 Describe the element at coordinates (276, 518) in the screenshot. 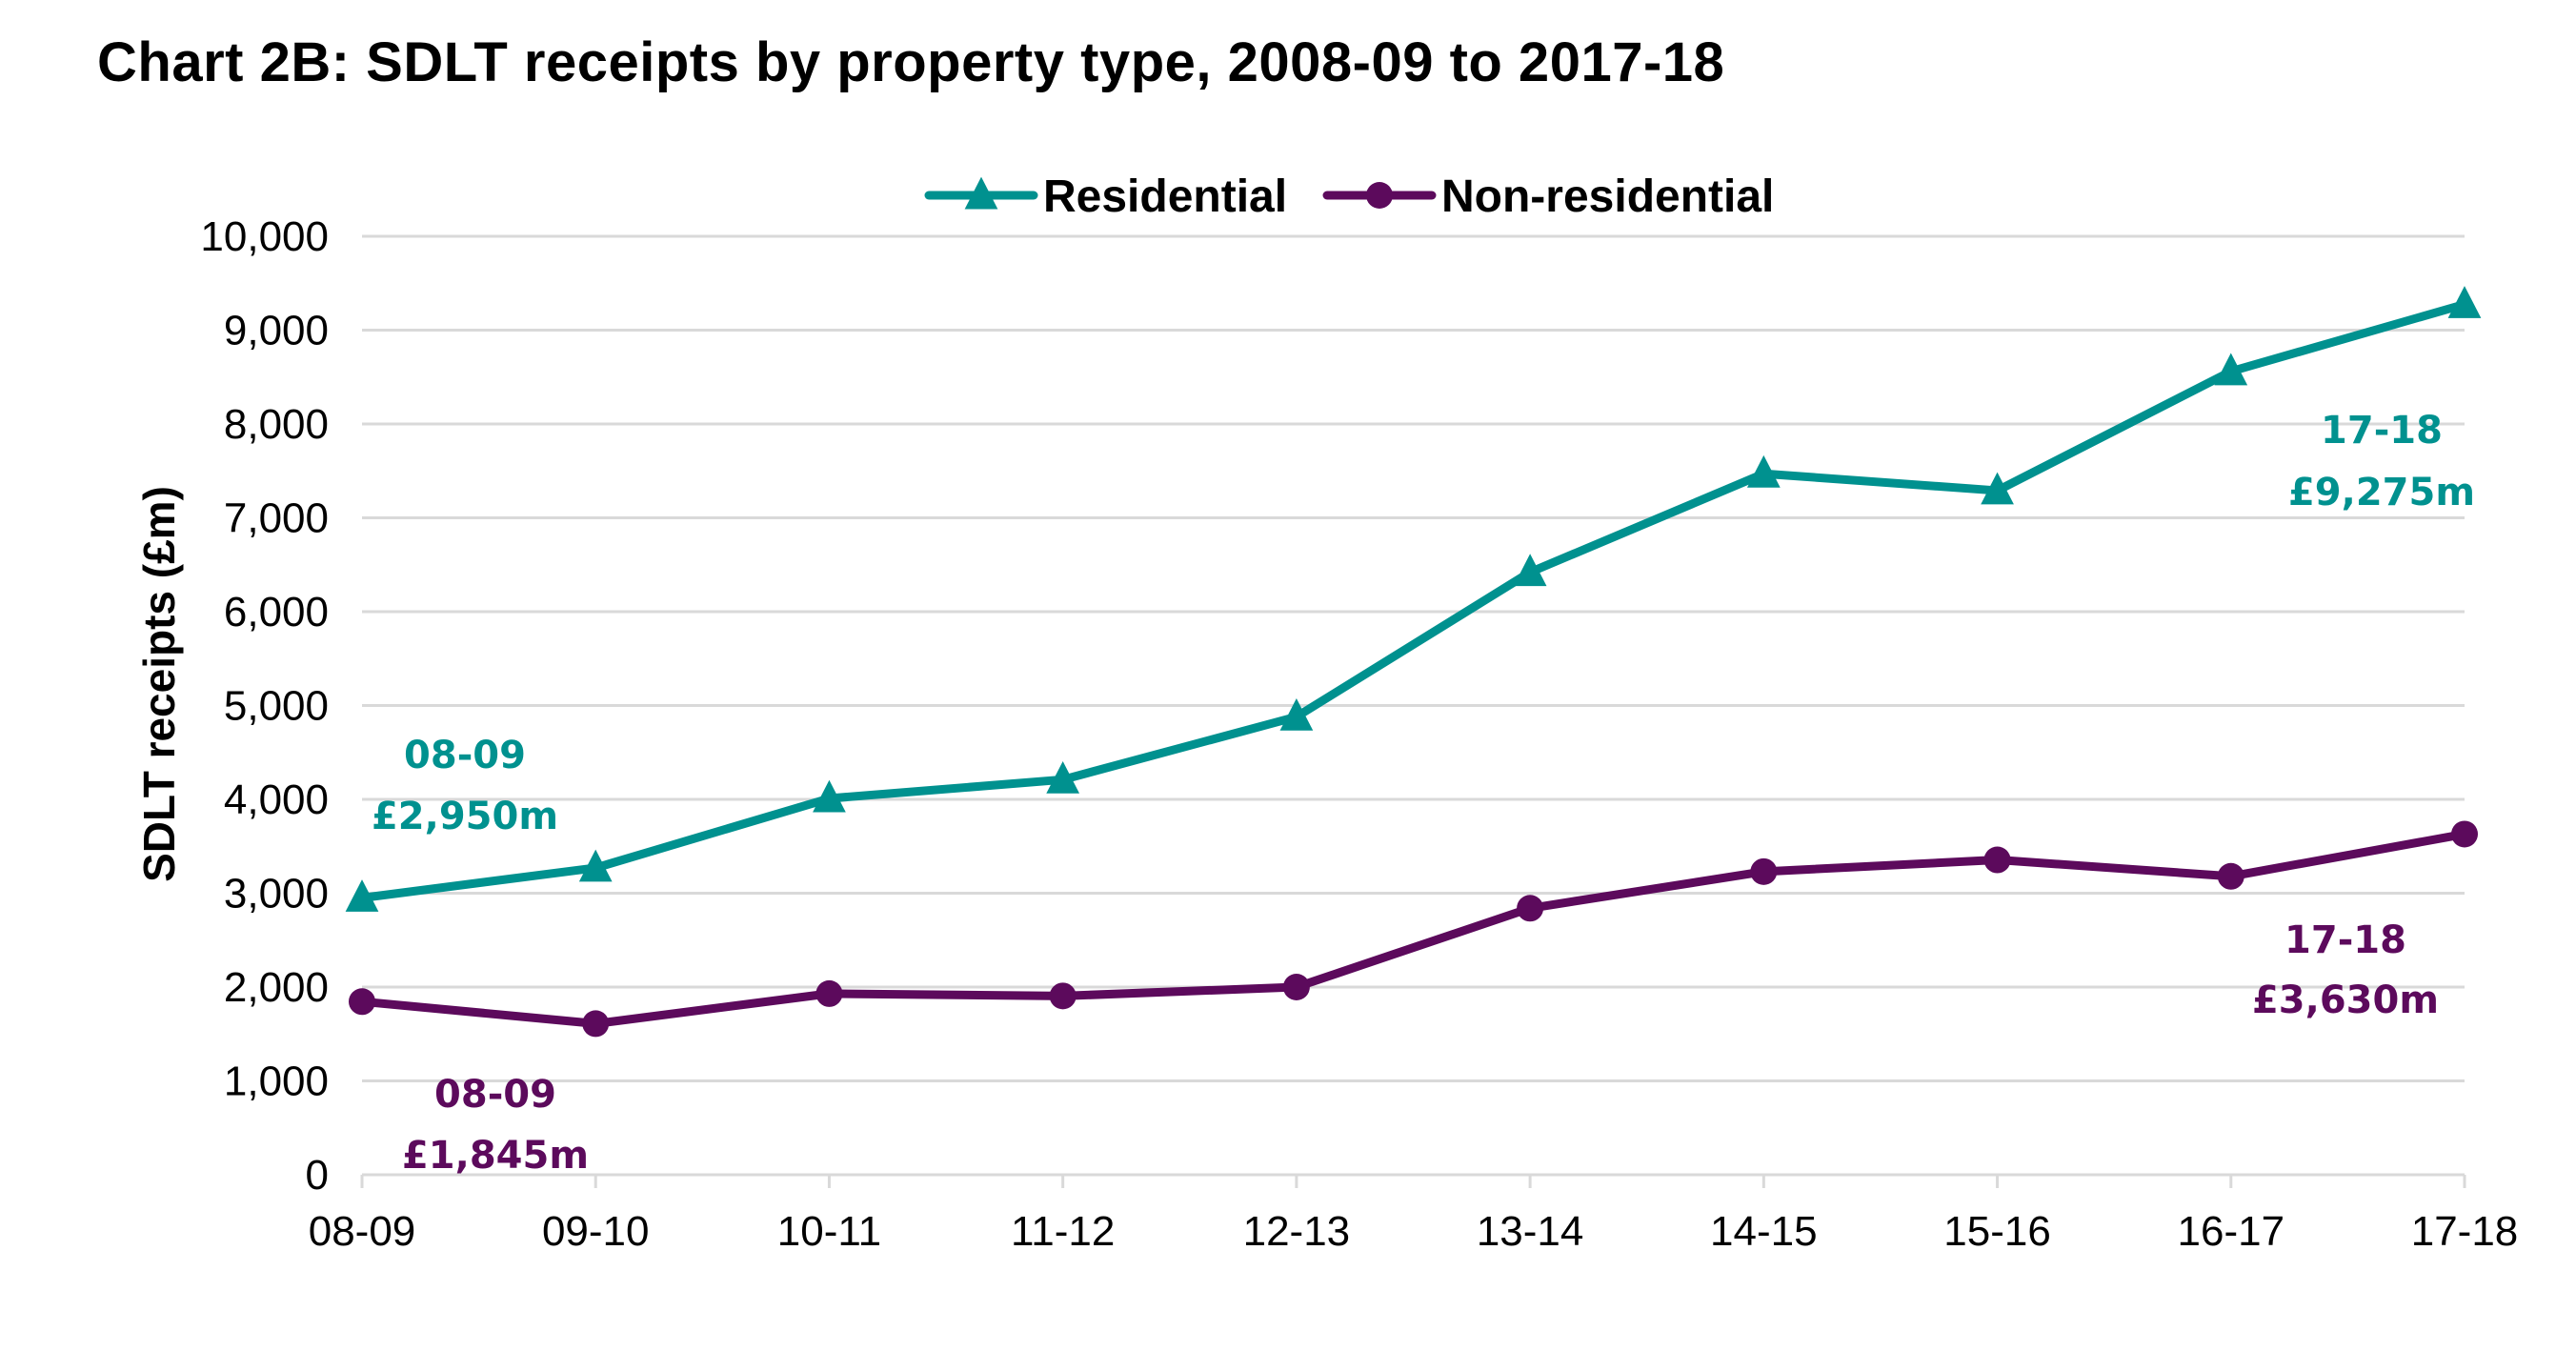

I see `y-tick-label: 7,000` at that location.